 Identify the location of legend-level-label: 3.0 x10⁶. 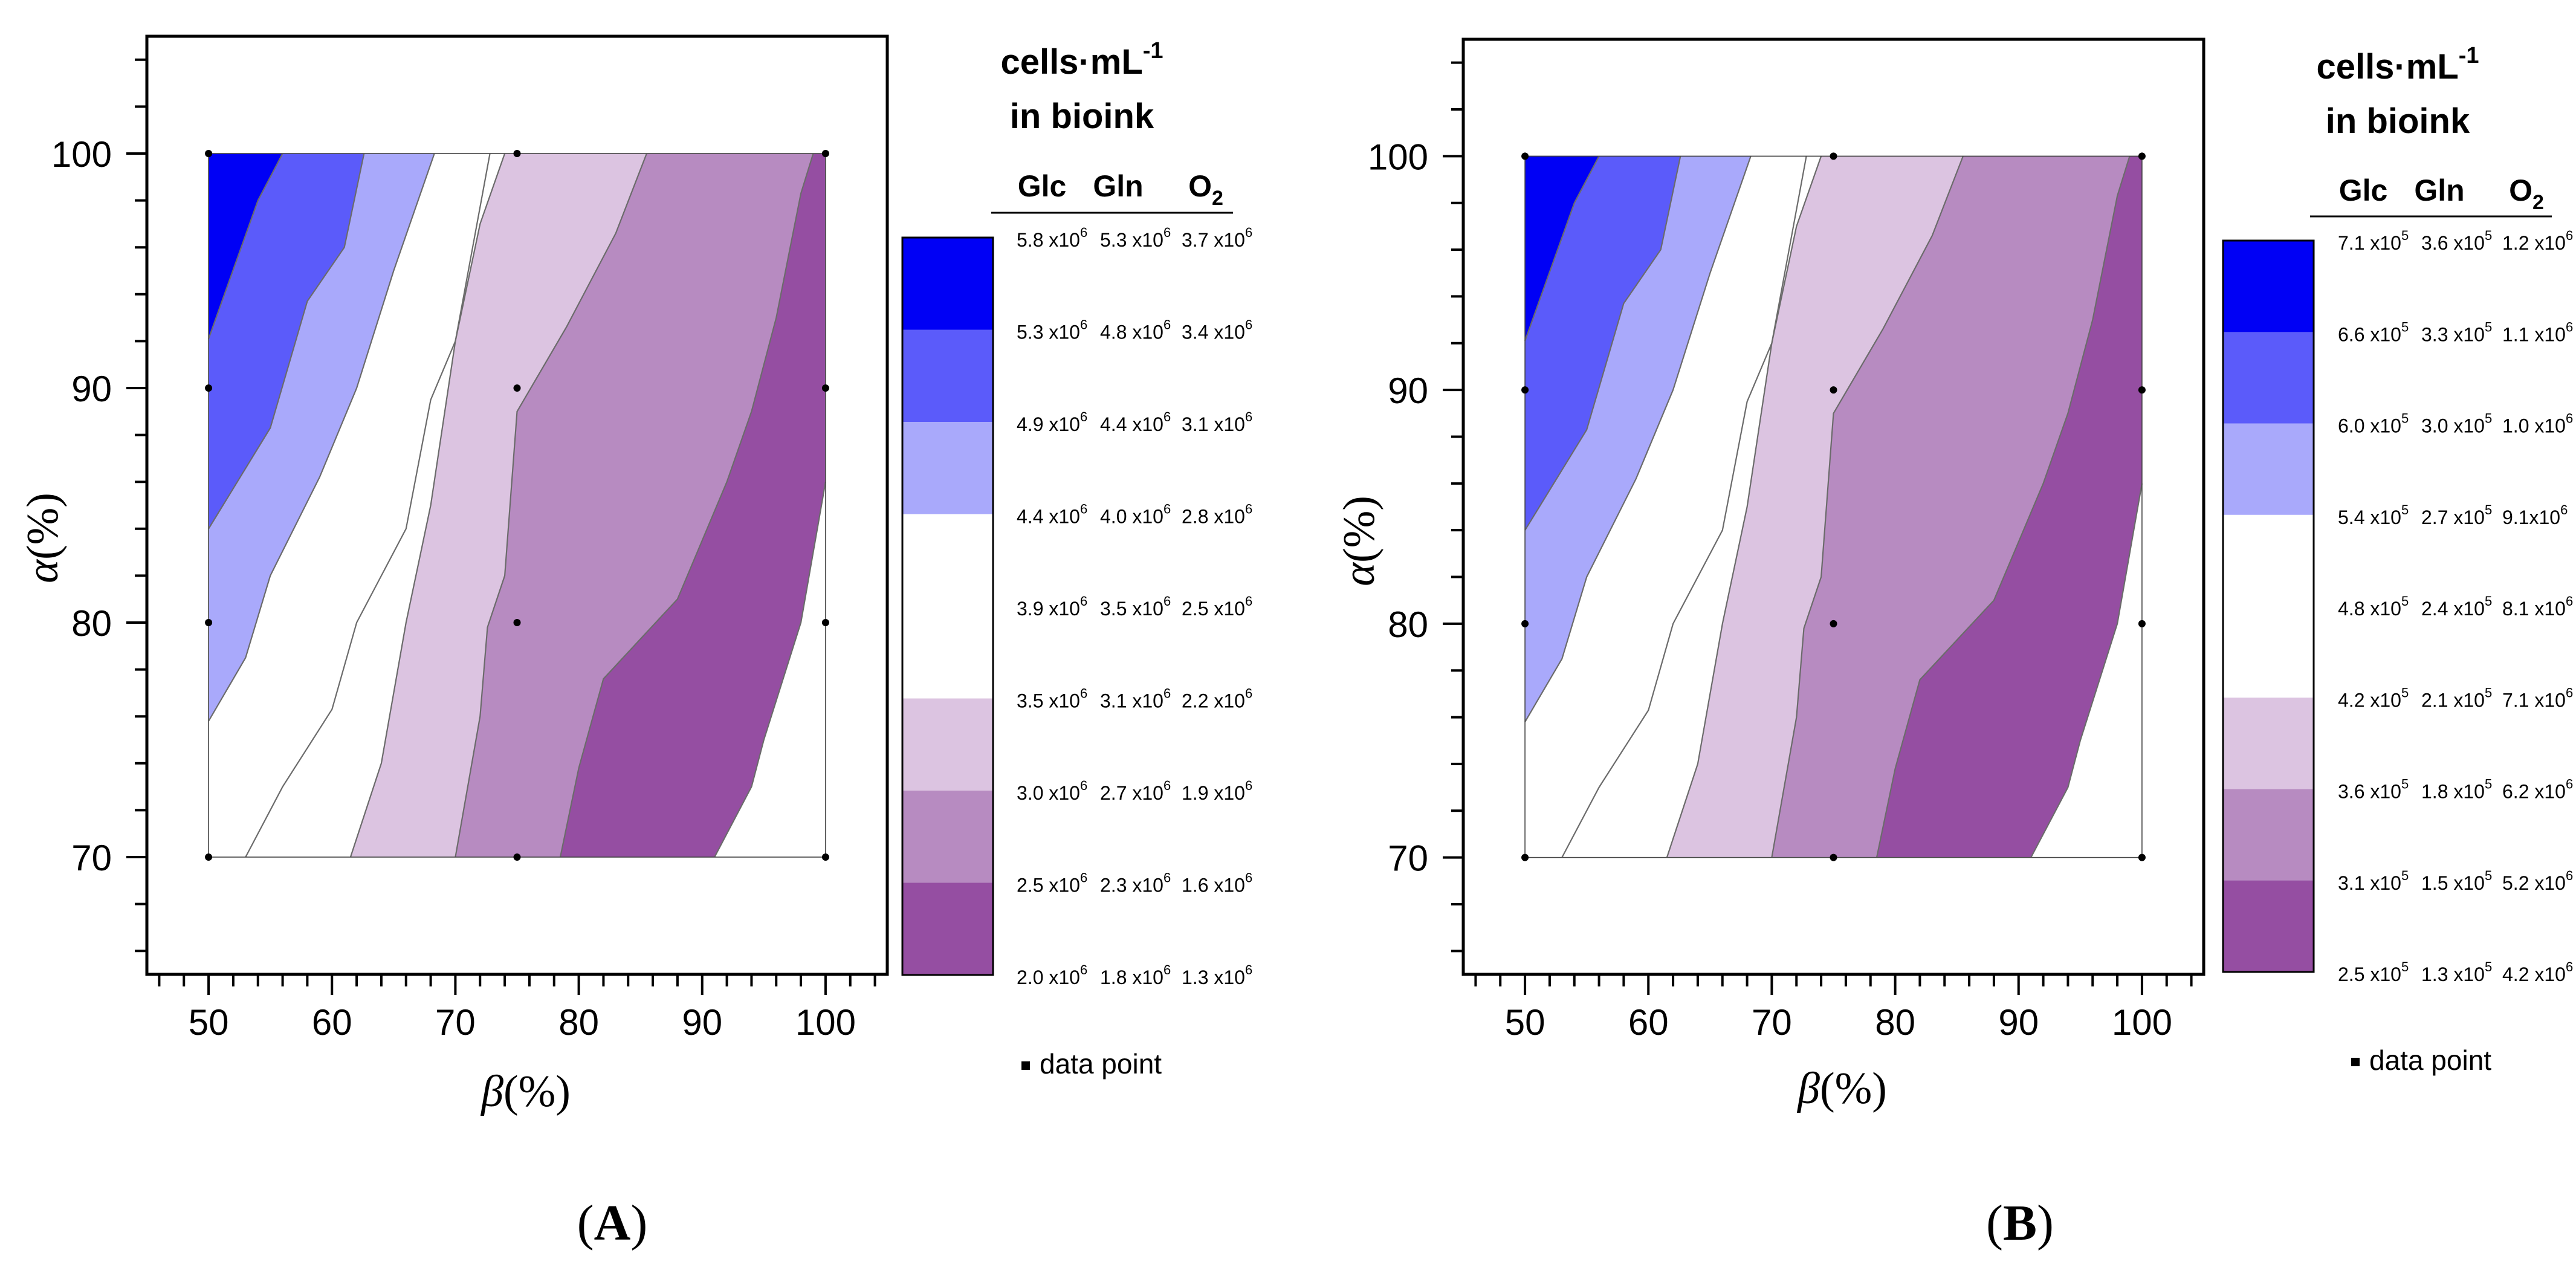
(1052, 791).